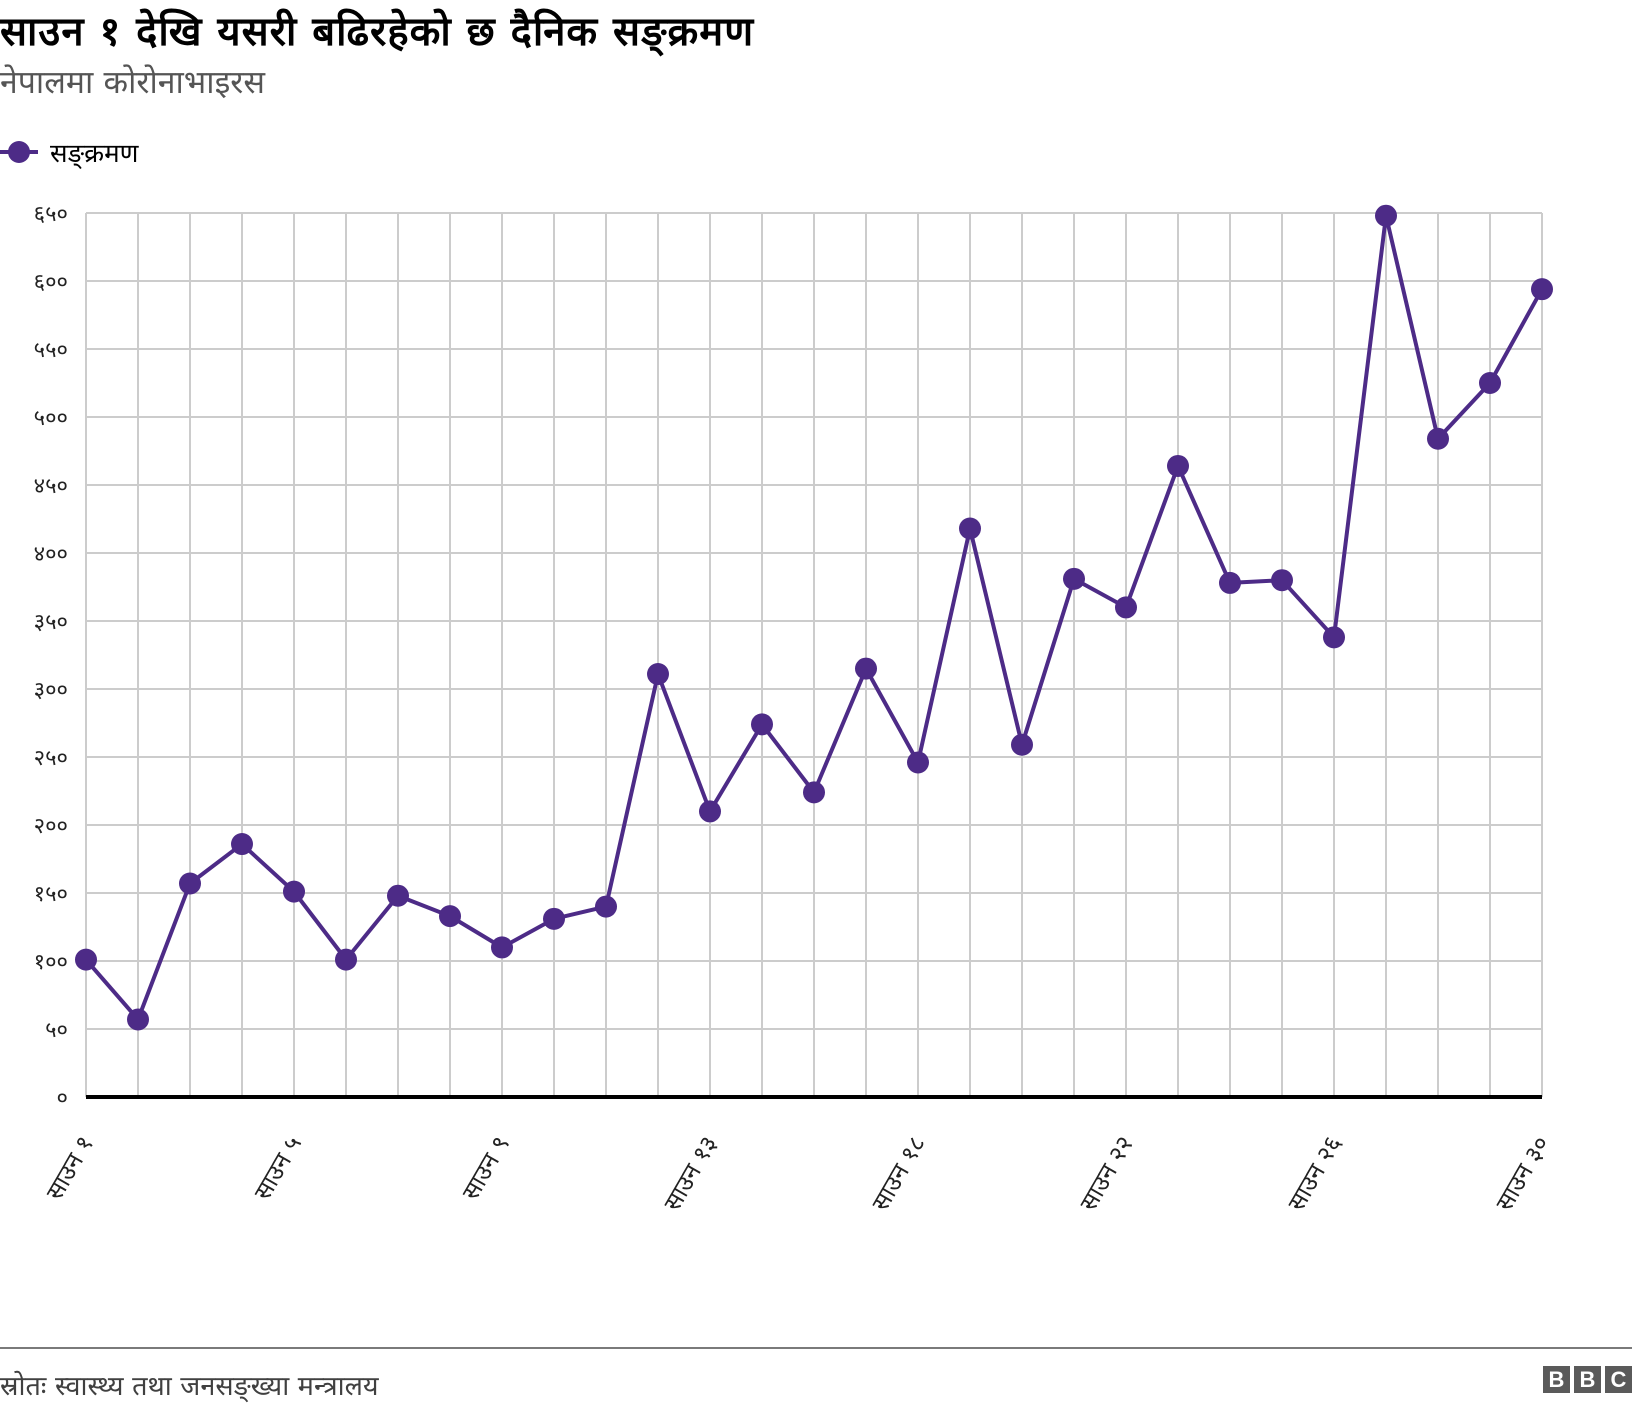 This screenshot has height=1414, width=1632. I want to click on legend: सङ्क्रमण, so click(69, 152).